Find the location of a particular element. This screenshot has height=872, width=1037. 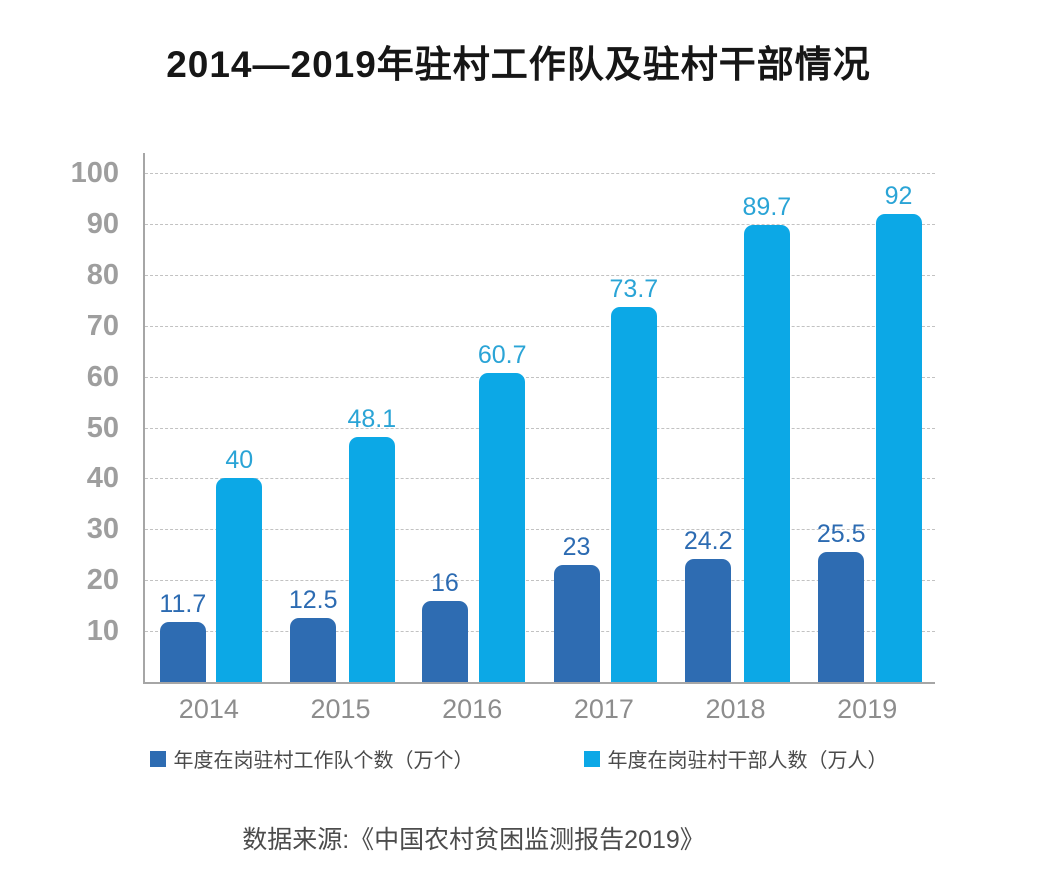

bar-column: 23 is located at coordinates (576, 607).